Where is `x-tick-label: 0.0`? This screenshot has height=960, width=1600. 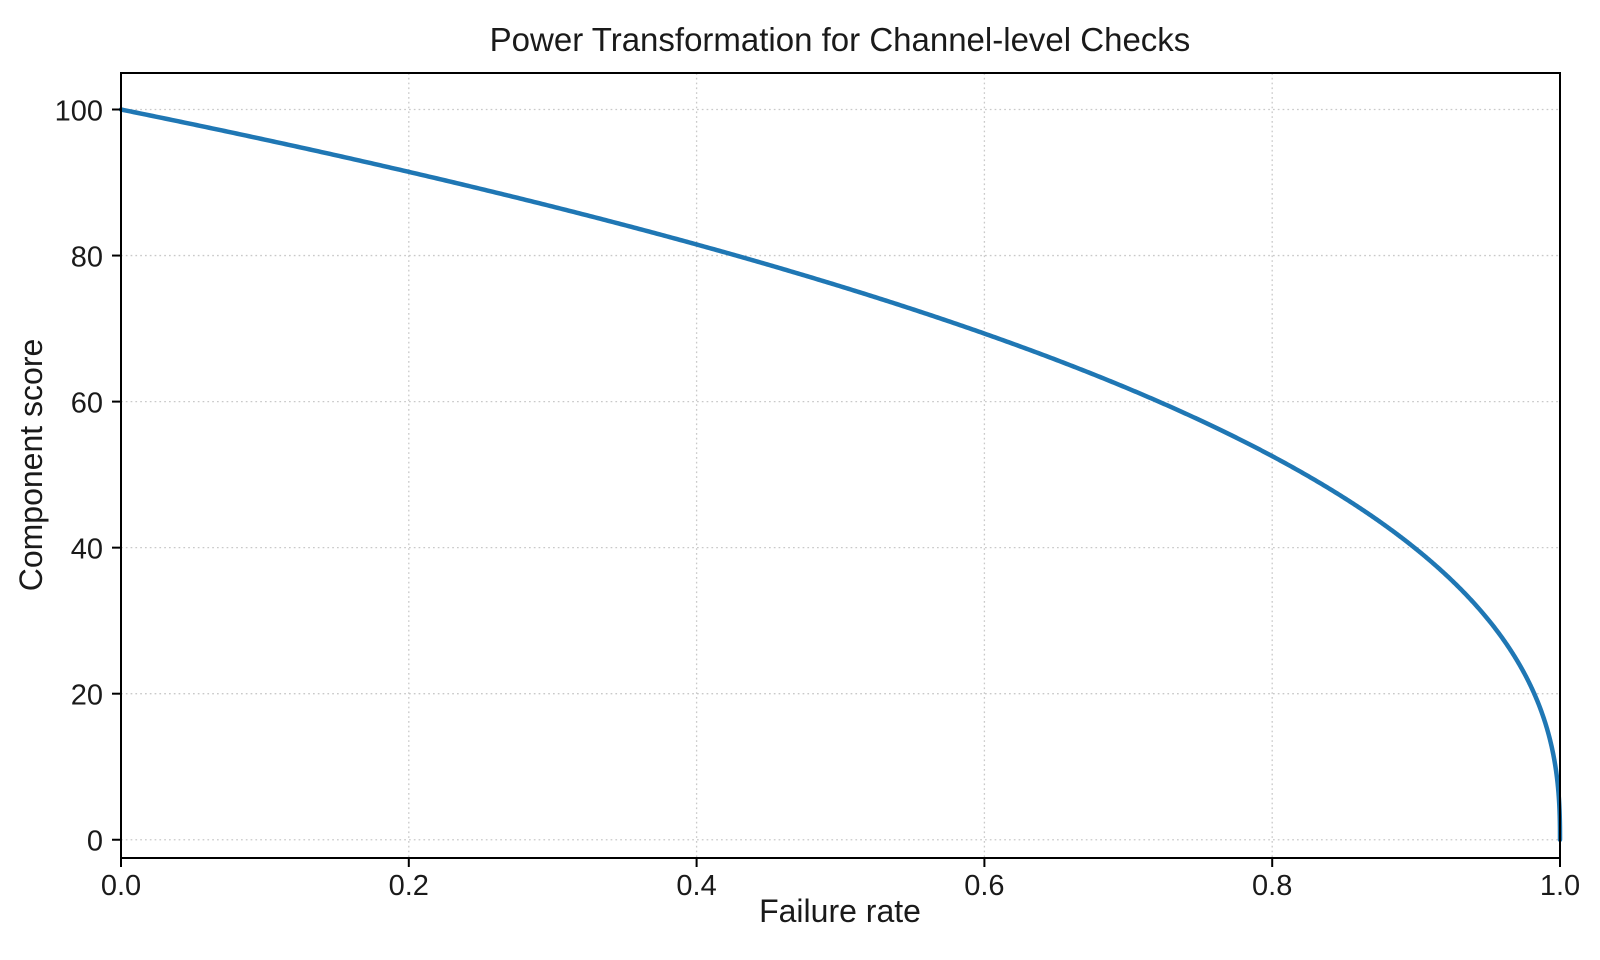
x-tick-label: 0.0 is located at coordinates (121, 886).